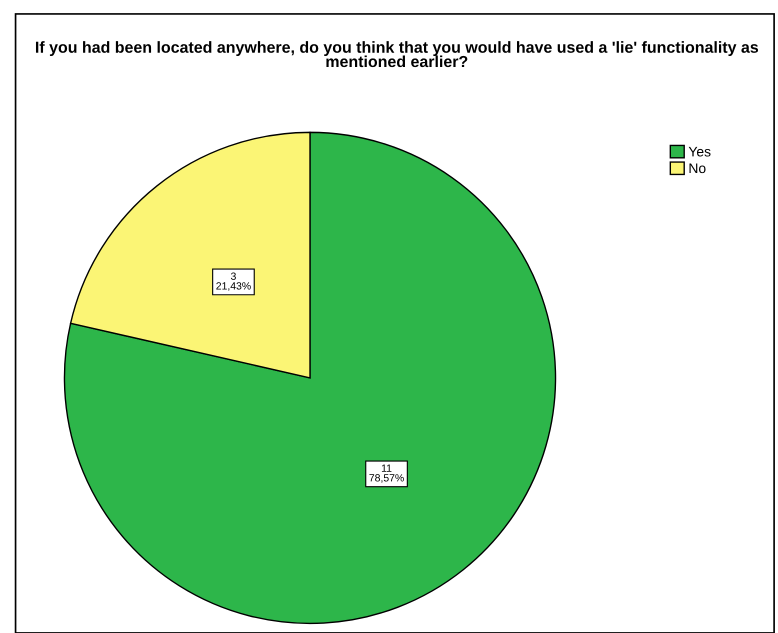 The image size is (778, 633). Describe the element at coordinates (233, 281) in the screenshot. I see `data-label: 3 21,43%` at that location.